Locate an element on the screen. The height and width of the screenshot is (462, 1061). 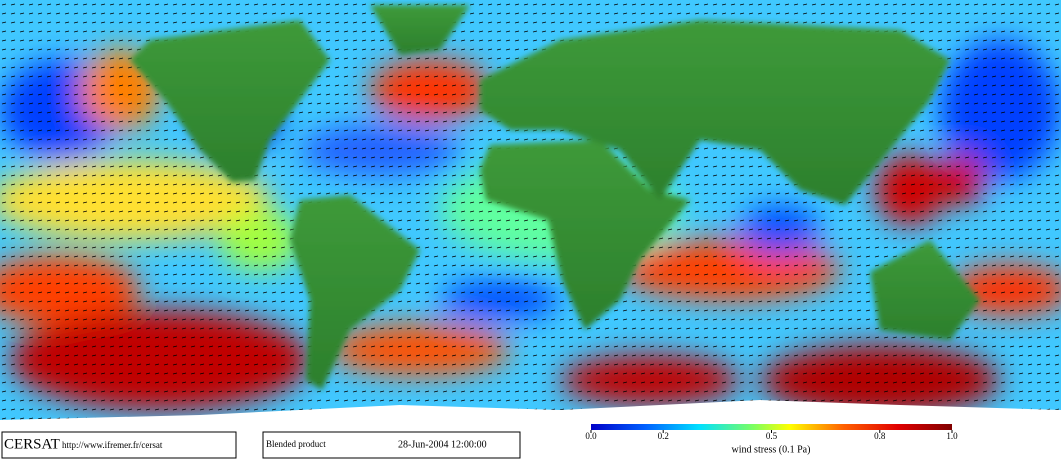
product: Blended product is located at coordinates (296, 444).